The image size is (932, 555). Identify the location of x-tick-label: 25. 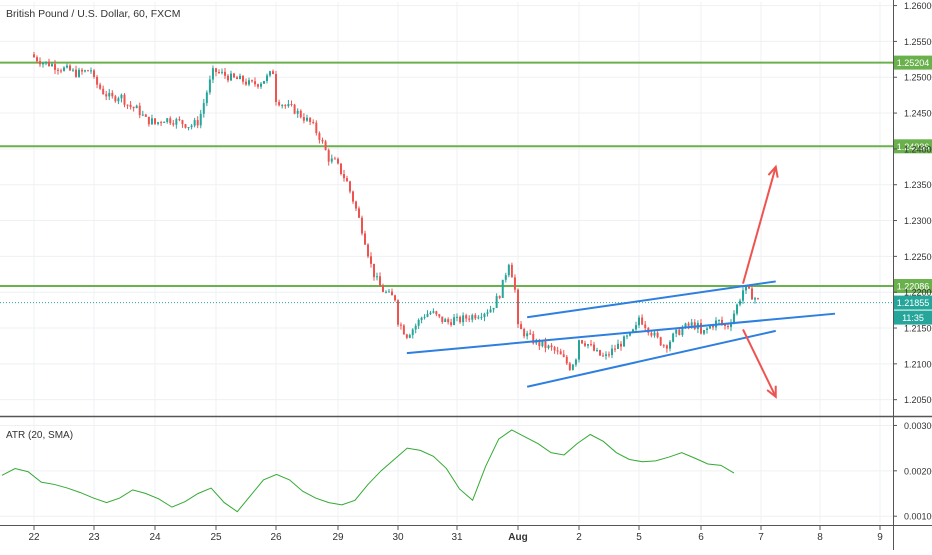
(216, 537).